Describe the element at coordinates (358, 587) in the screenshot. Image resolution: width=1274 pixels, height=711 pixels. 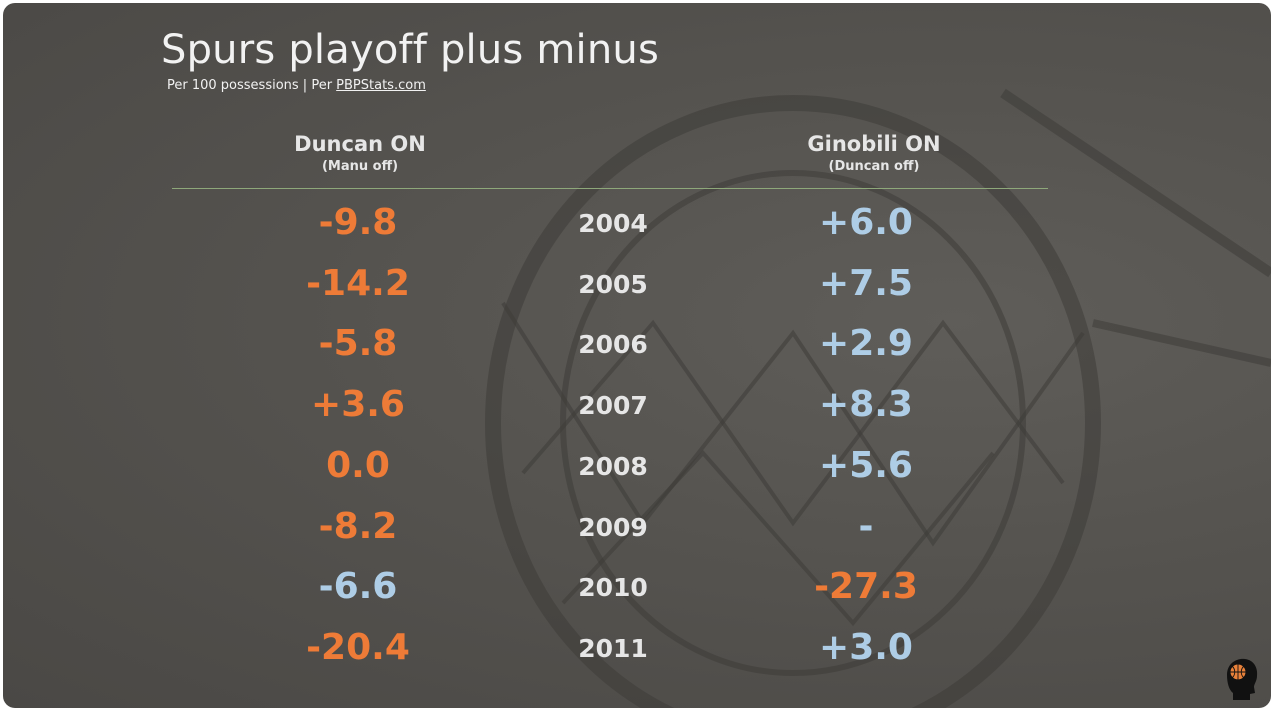
I see `duncan-on-value: -6.6` at that location.